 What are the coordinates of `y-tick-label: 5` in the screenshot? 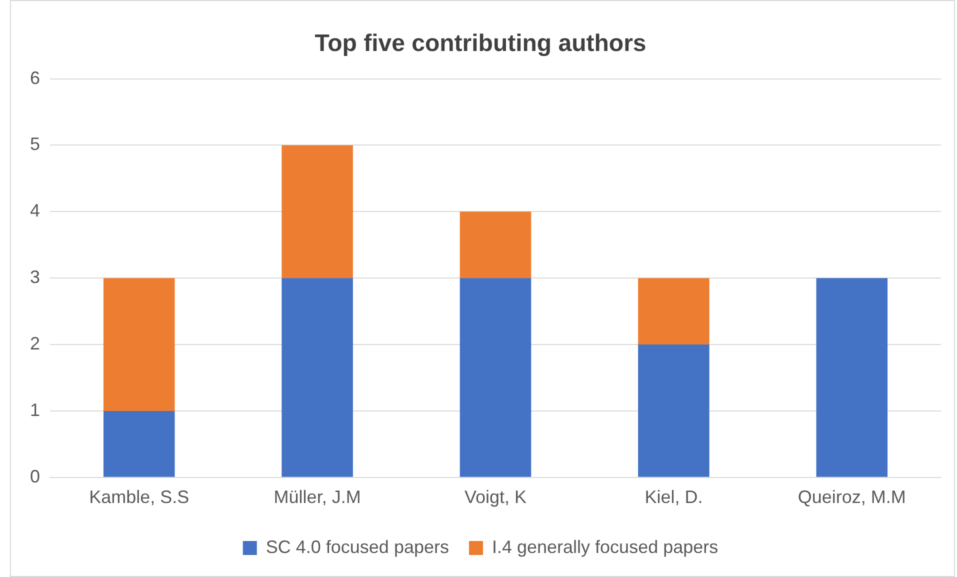 It's located at (35, 144).